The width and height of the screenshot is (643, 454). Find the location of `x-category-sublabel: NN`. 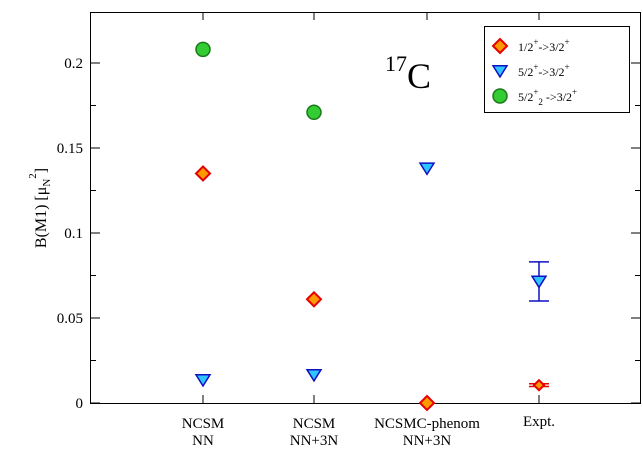

x-category-sublabel: NN is located at coordinates (203, 441).